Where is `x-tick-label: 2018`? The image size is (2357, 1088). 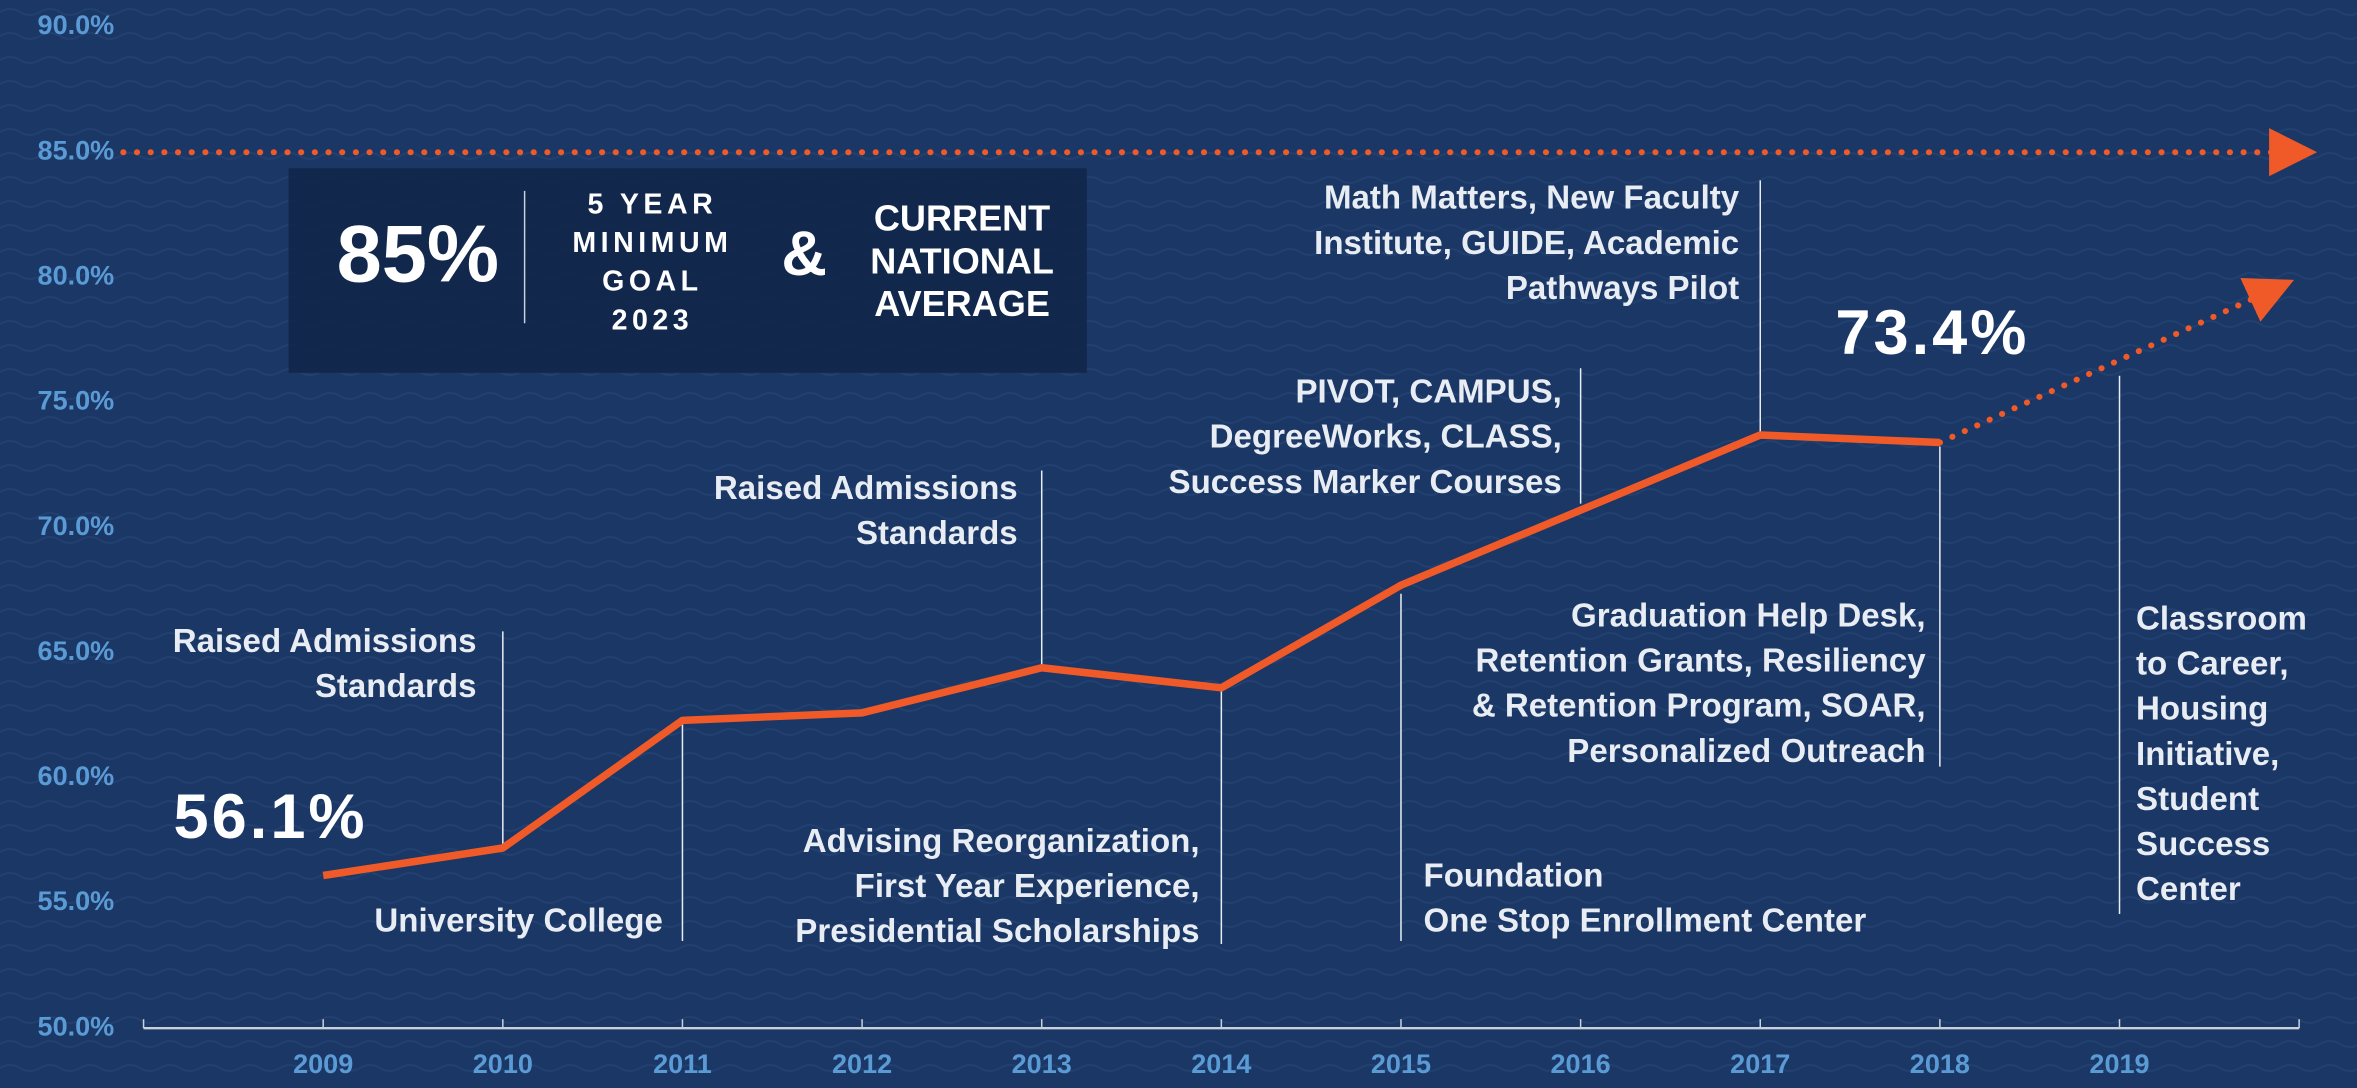
x-tick-label: 2018 is located at coordinates (1940, 1064).